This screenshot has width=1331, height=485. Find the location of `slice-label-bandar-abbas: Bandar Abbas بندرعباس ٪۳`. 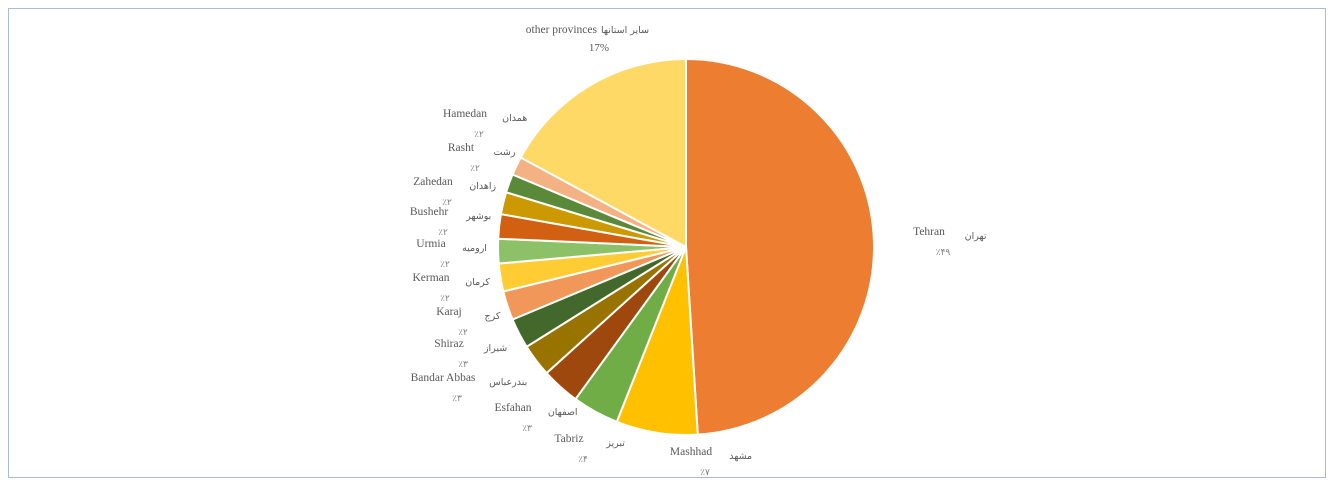

slice-label-bandar-abbas: Bandar Abbas بندرعباس ٪۳ is located at coordinates (469, 388).